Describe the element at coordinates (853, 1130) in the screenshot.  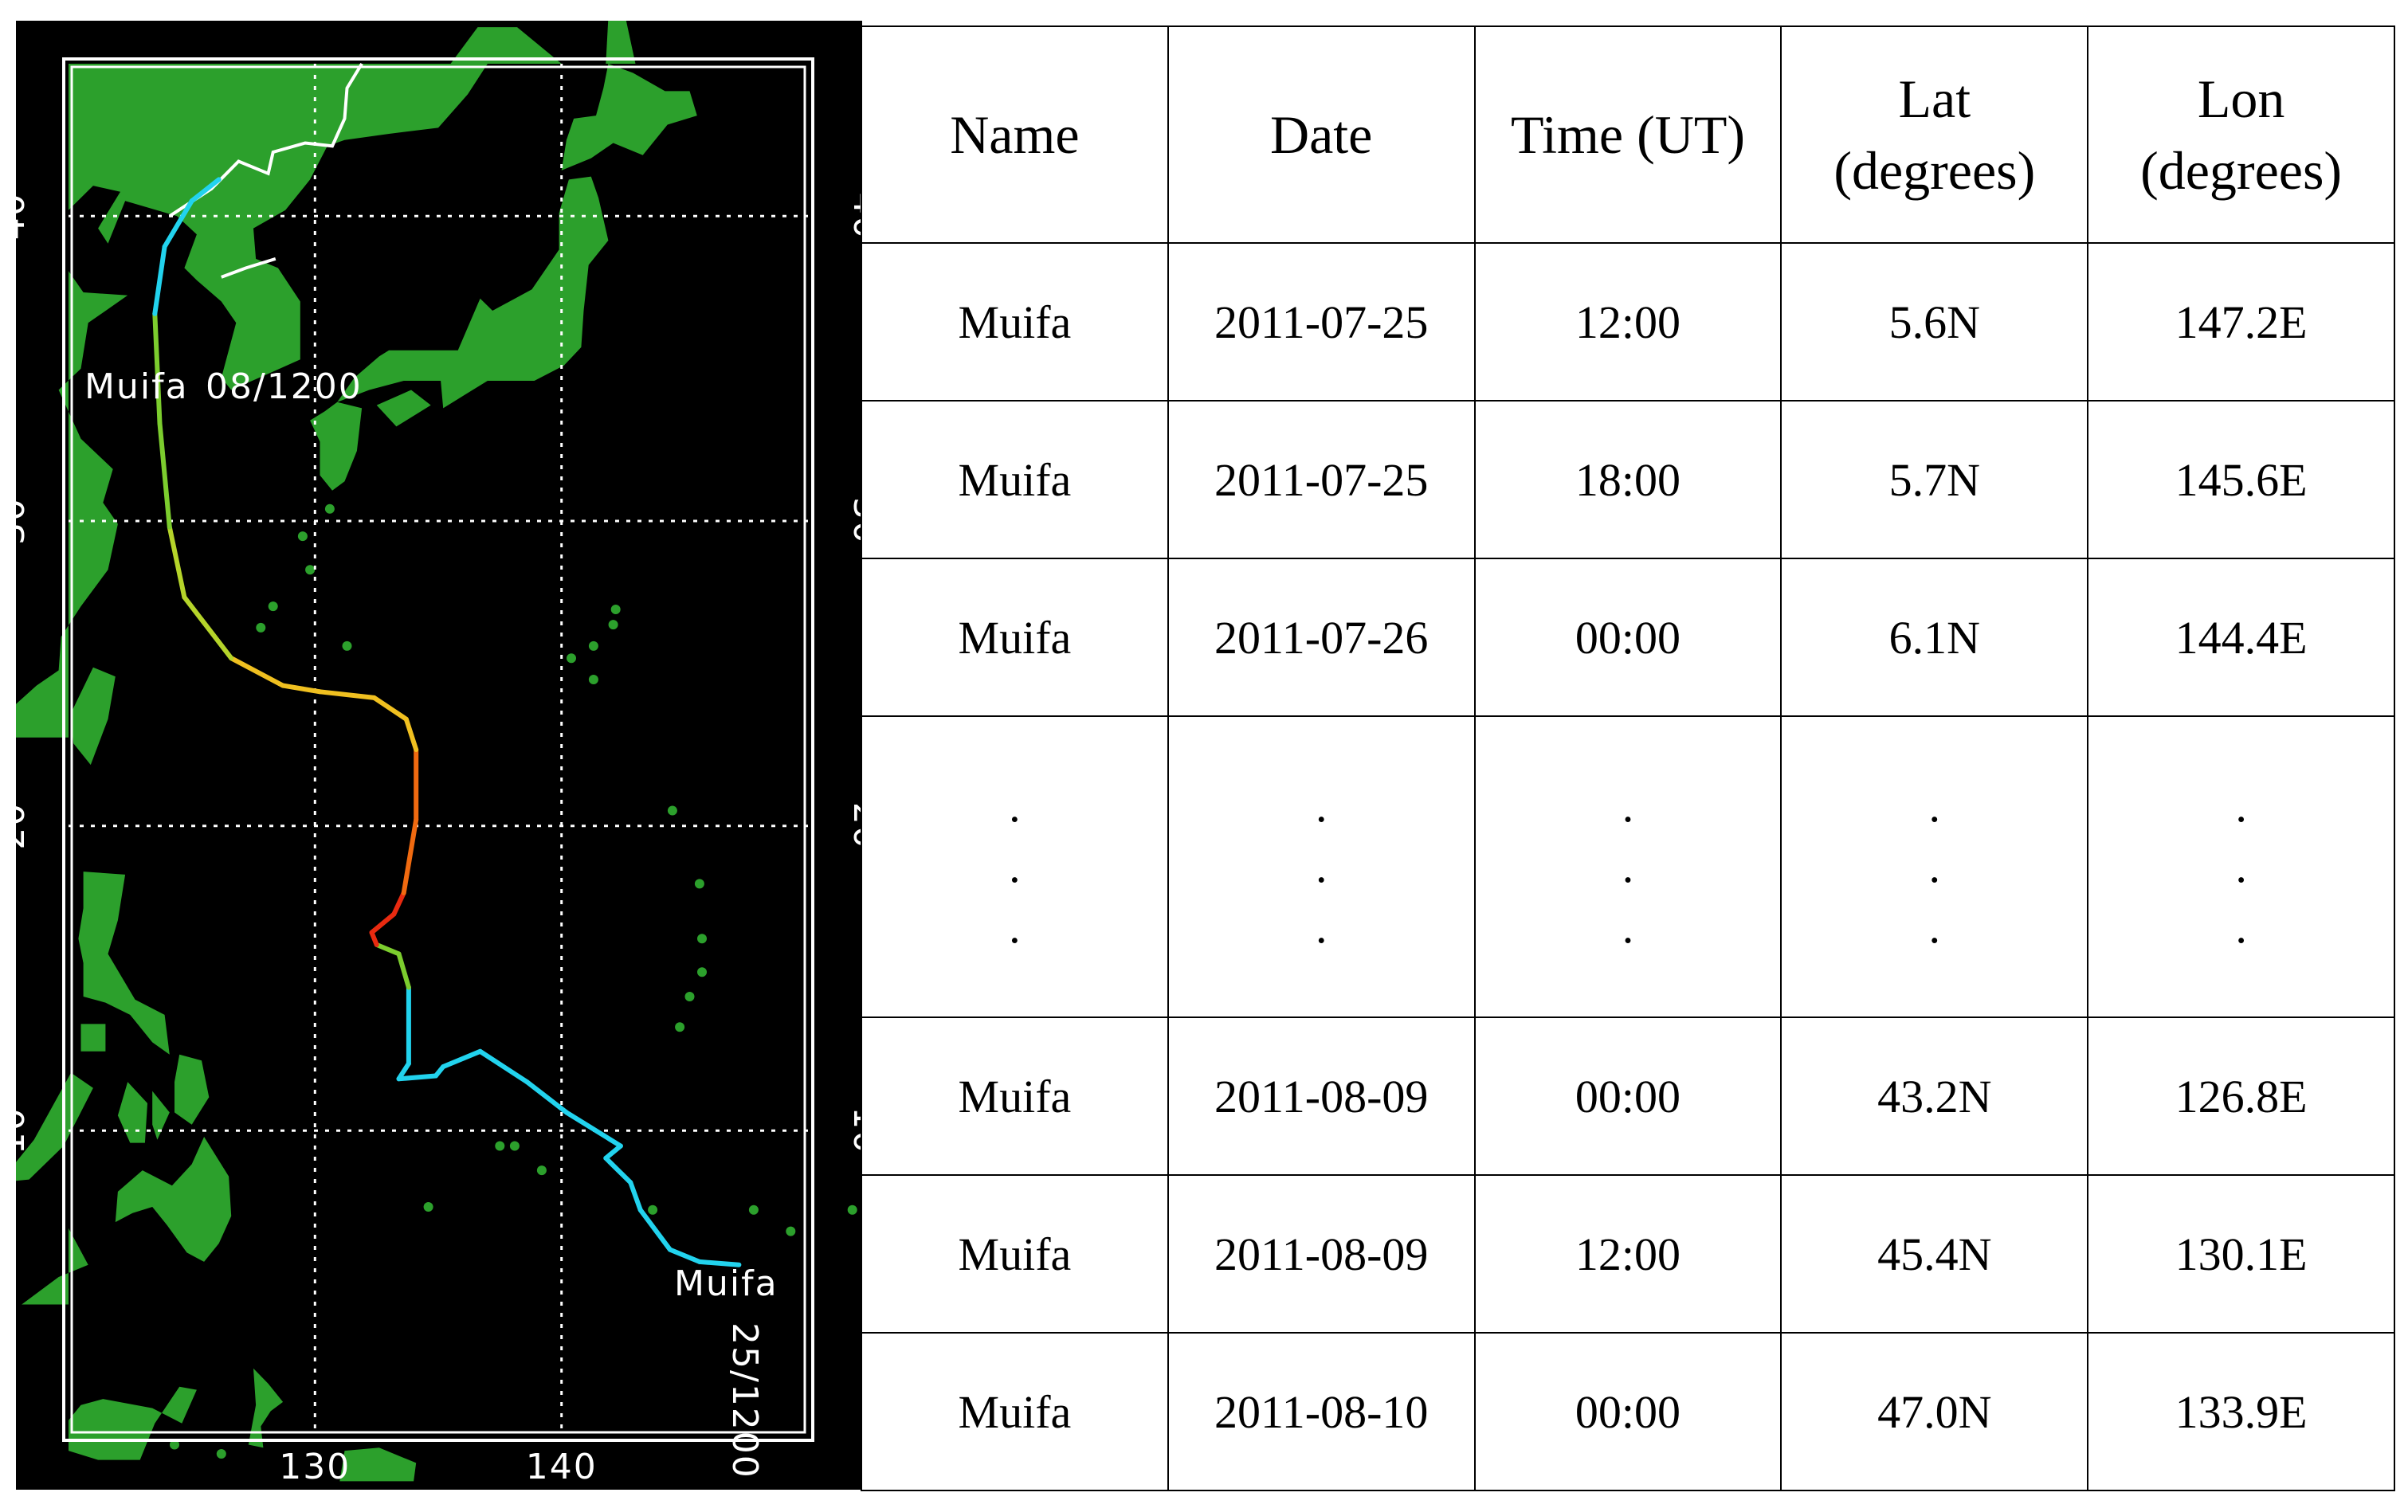
I see `lat-tick-label-right: 10` at that location.